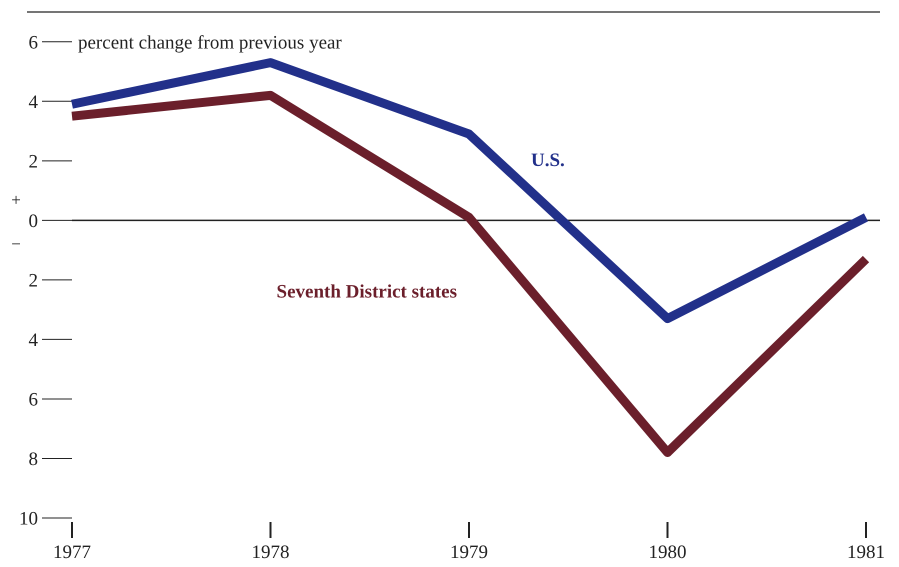 The image size is (899, 567). I want to click on y-tick-label: 8, so click(33, 459).